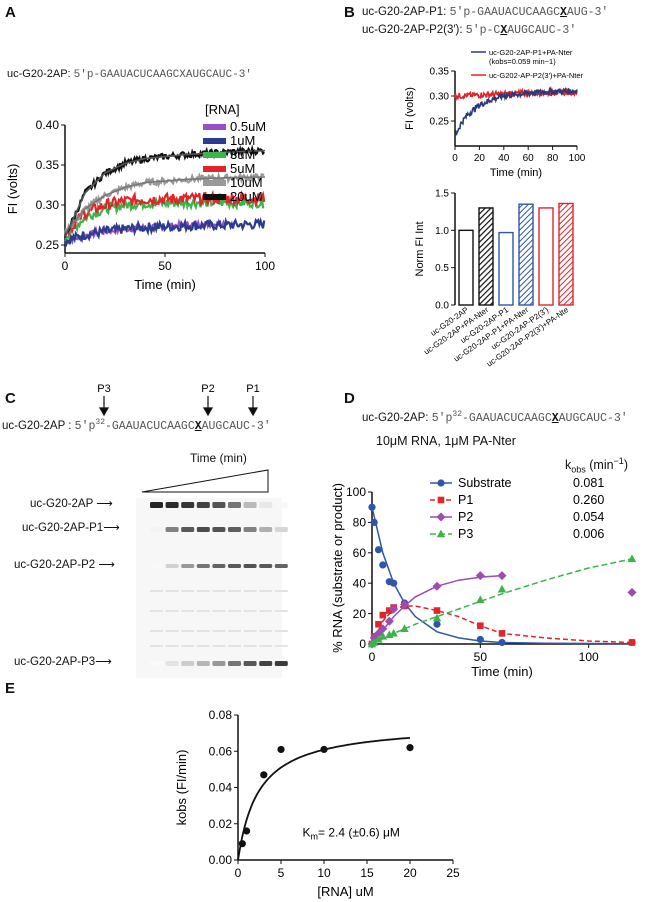  Describe the element at coordinates (345, 891) in the screenshot. I see `x-axis-label: [RNA] uM` at that location.